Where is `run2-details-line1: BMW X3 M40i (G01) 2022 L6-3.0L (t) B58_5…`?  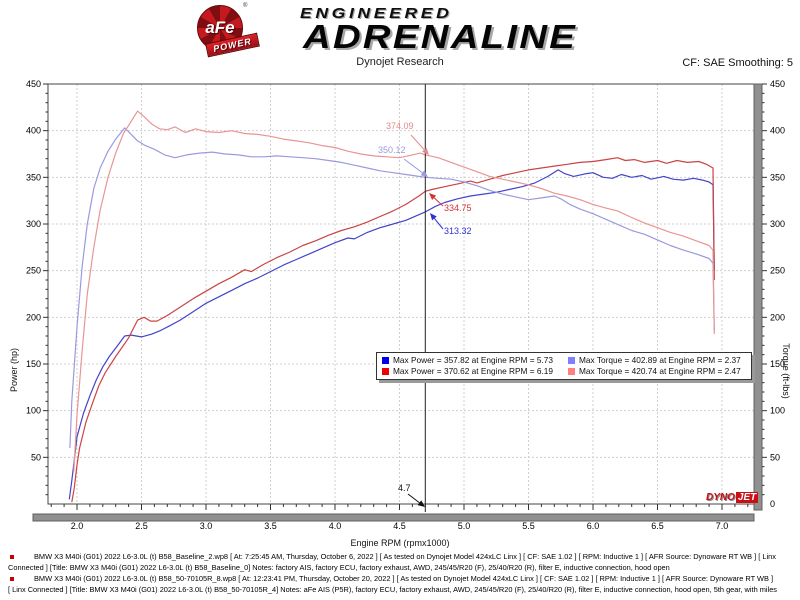 run2-details-line1: BMW X3 M40i (G01) 2022 L6-3.0L (t) B58_5… is located at coordinates (404, 578).